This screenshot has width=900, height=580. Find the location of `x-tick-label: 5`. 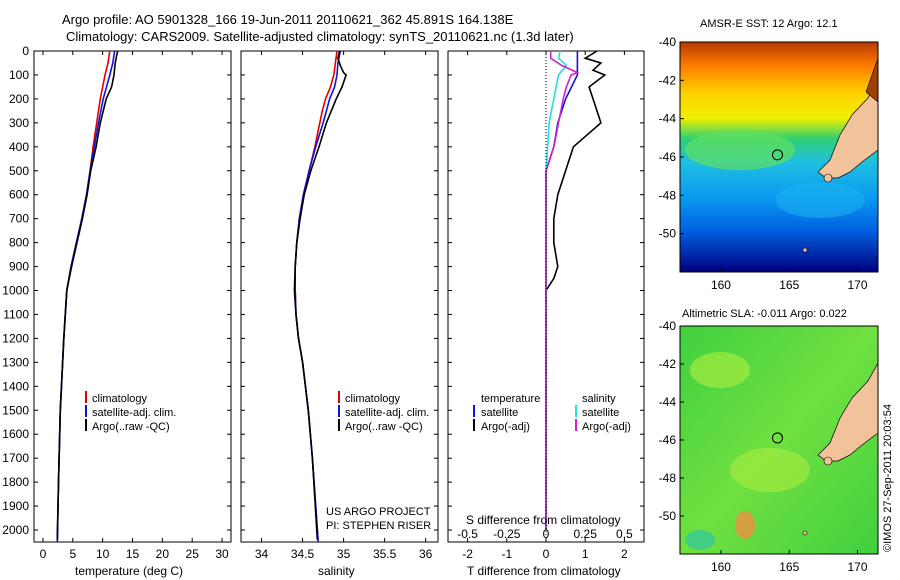

x-tick-label: 5 is located at coordinates (72, 554).